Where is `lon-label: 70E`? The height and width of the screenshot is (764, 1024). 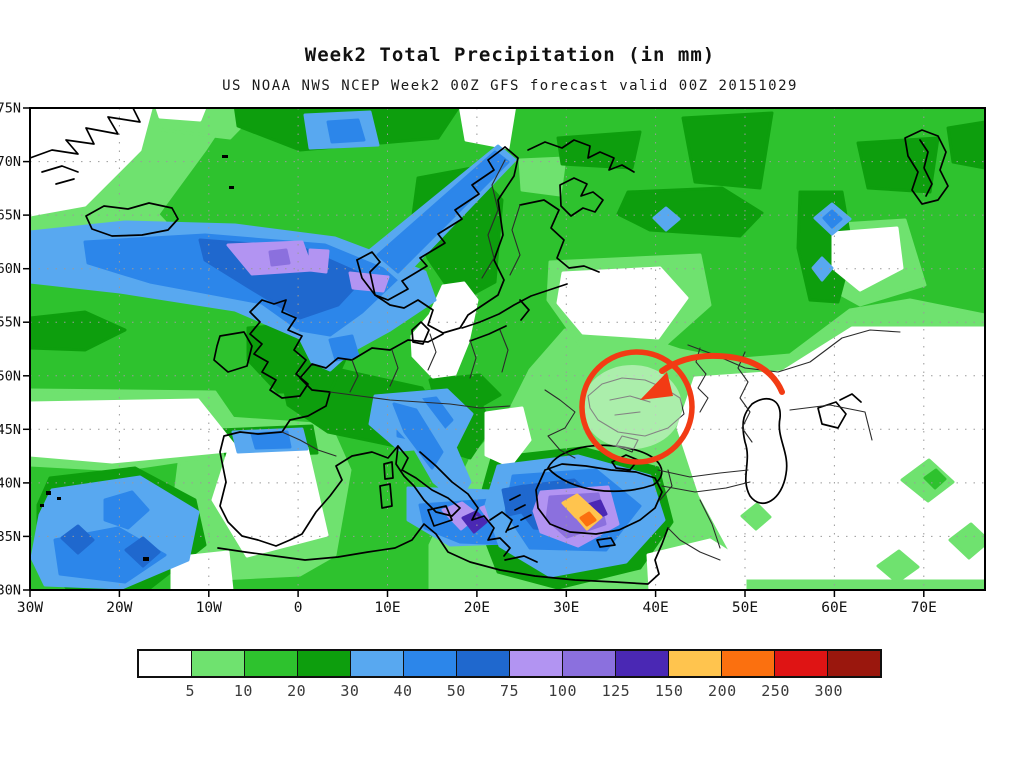
lon-label: 70E is located at coordinates (924, 608).